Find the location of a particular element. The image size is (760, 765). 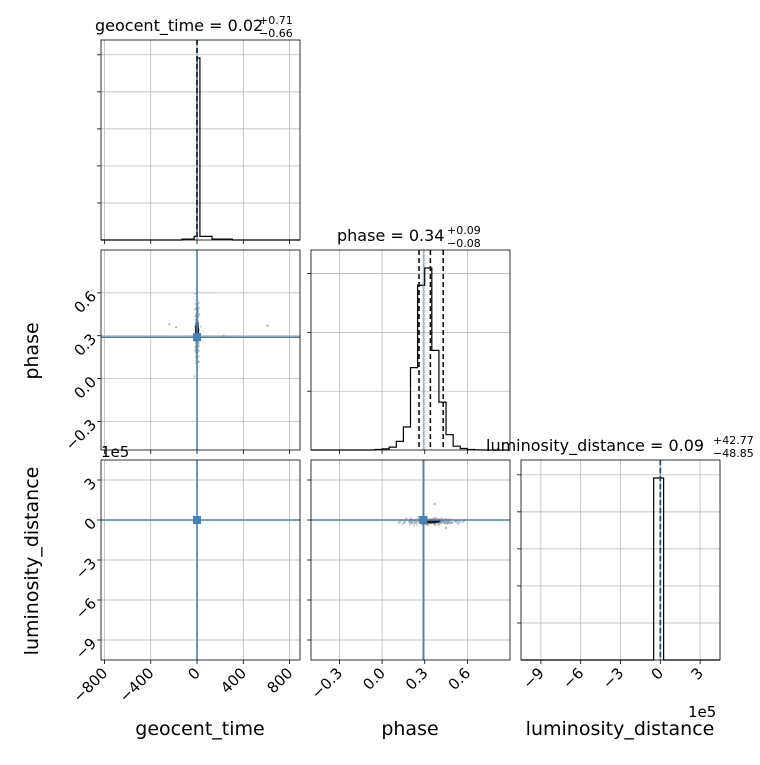

tick-label-x: −3 is located at coordinates (613, 678).